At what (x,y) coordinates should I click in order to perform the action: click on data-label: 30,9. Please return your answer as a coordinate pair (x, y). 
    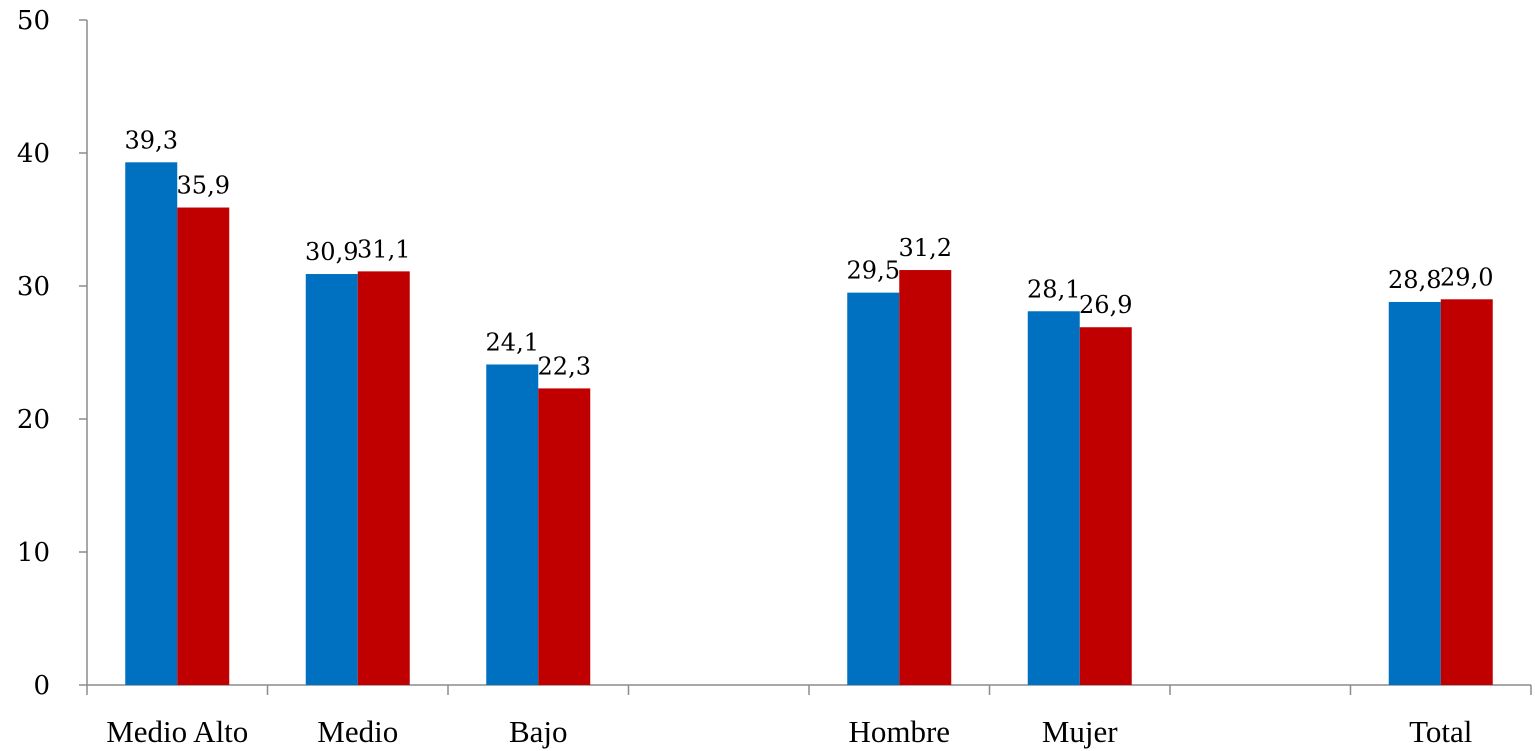
    Looking at the image, I should click on (331, 252).